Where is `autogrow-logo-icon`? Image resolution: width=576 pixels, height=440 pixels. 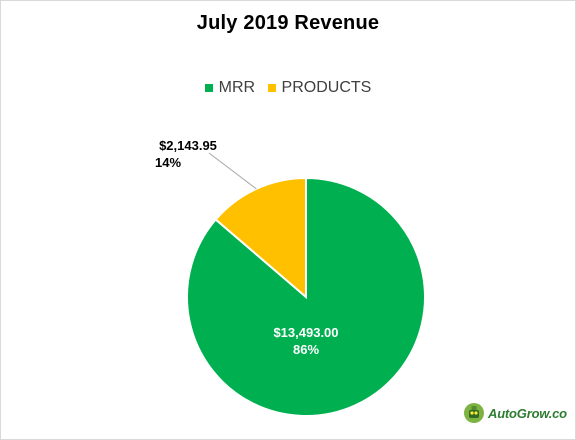
autogrow-logo-icon is located at coordinates (474, 413).